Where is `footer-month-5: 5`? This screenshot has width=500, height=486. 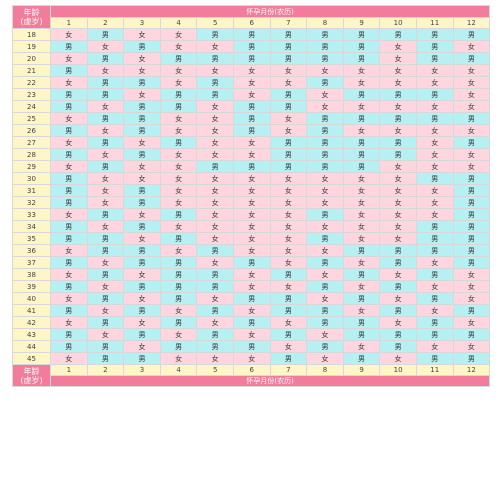
footer-month-5: 5 is located at coordinates (215, 370).